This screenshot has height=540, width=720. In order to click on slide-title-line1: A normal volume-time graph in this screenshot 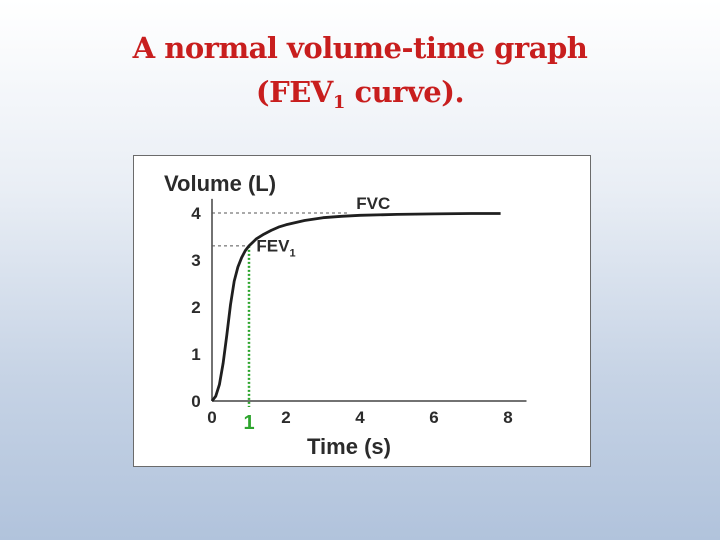, I will do `click(360, 48)`.